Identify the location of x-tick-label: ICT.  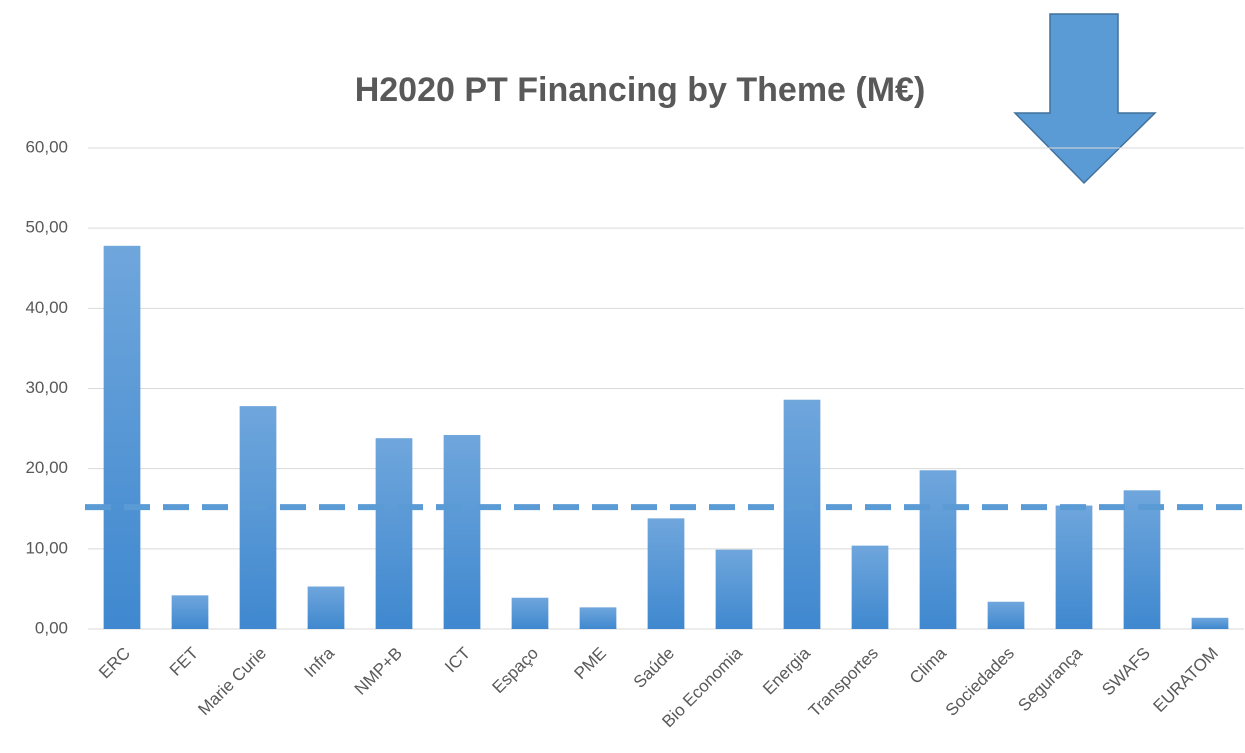
(457, 660).